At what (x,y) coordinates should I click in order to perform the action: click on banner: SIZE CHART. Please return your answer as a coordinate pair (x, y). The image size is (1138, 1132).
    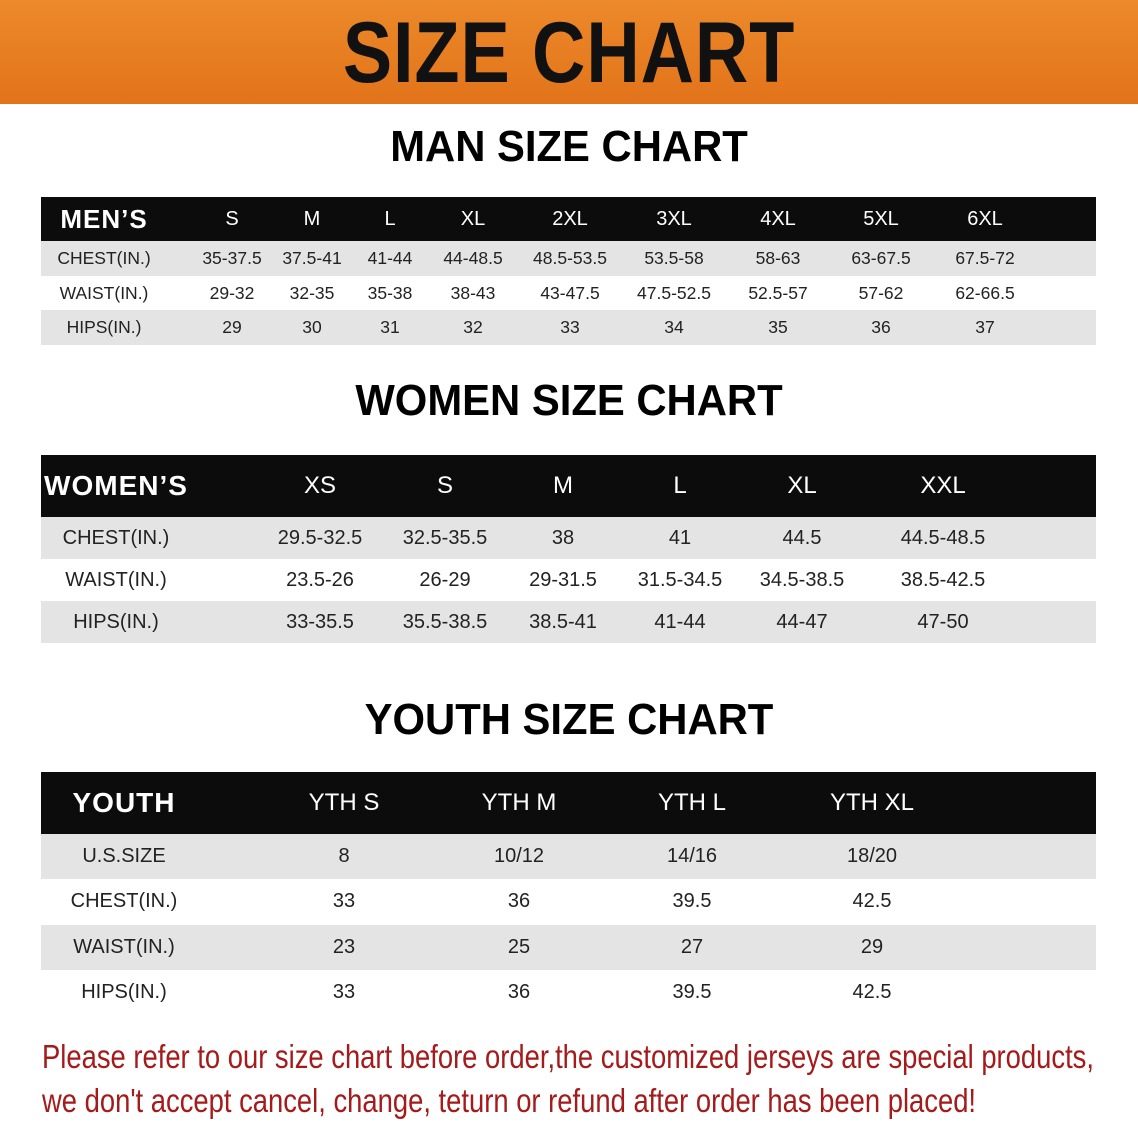
    Looking at the image, I should click on (569, 52).